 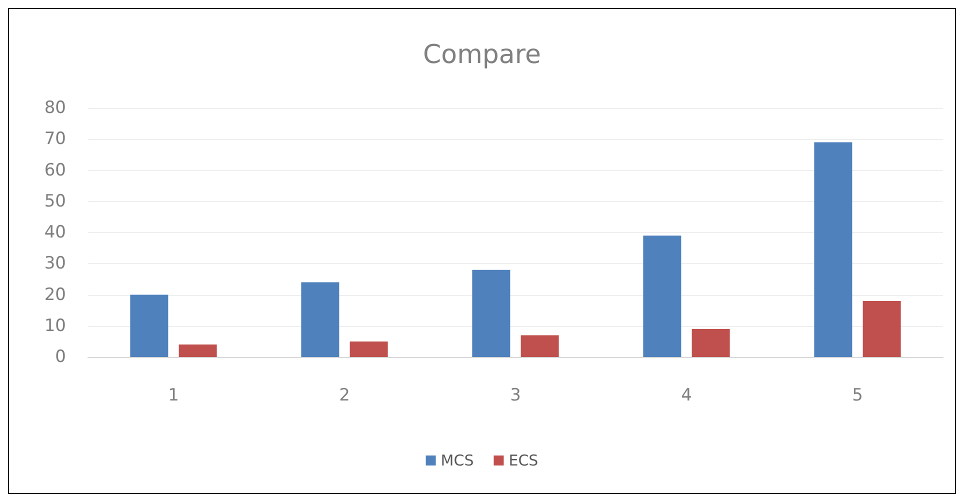 I want to click on legend-label: ECS, so click(x=523, y=461).